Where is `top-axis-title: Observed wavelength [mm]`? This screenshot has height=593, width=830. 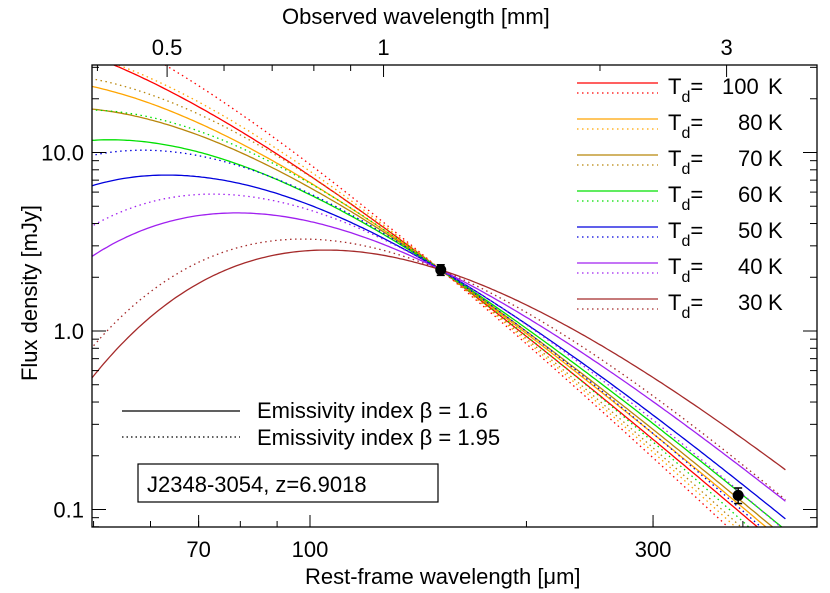 top-axis-title: Observed wavelength [mm] is located at coordinates (416, 16).